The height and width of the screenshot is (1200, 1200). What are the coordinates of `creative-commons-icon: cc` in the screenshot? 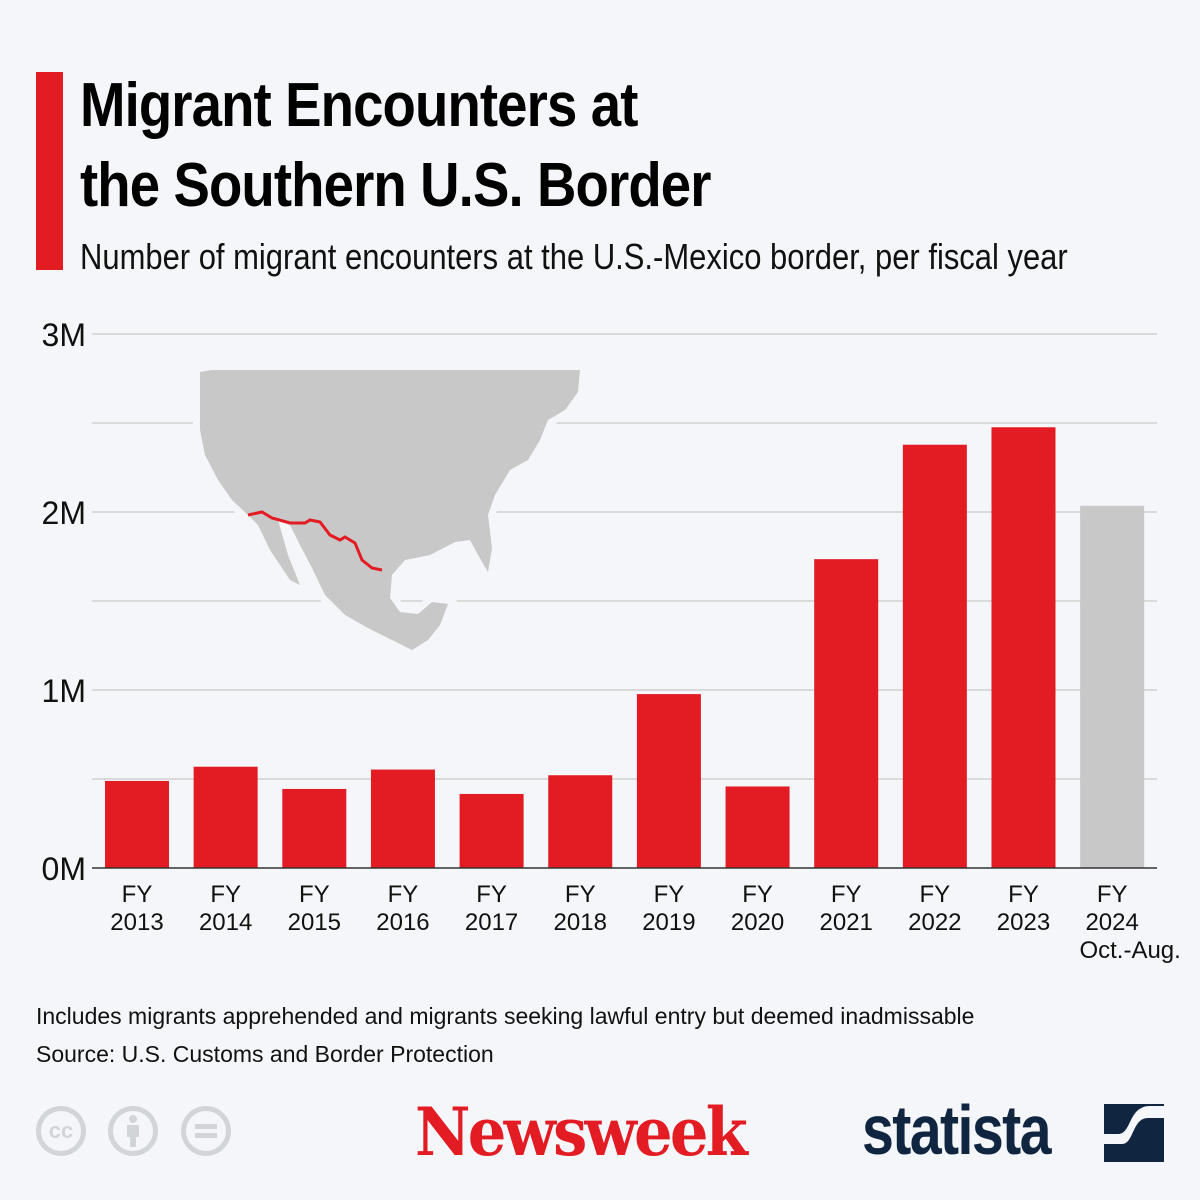 It's located at (61, 1131).